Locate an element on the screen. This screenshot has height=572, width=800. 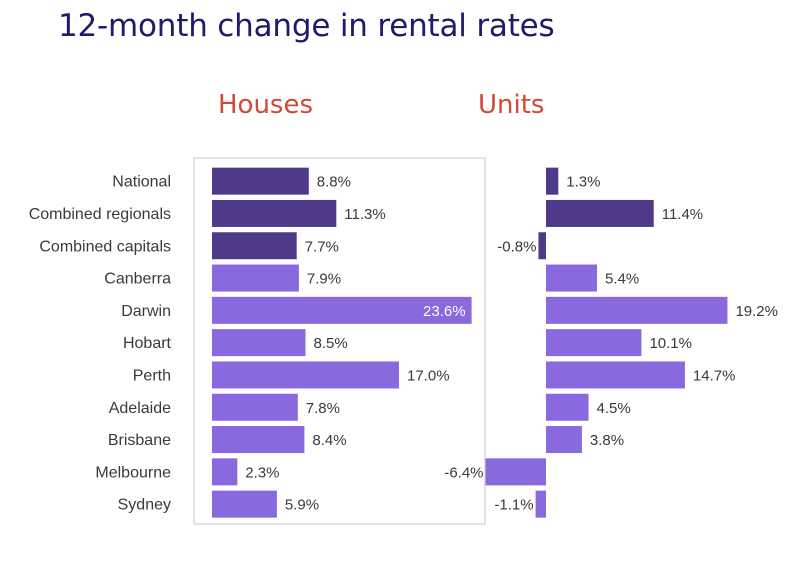
units-bar-canberra is located at coordinates (572, 278).